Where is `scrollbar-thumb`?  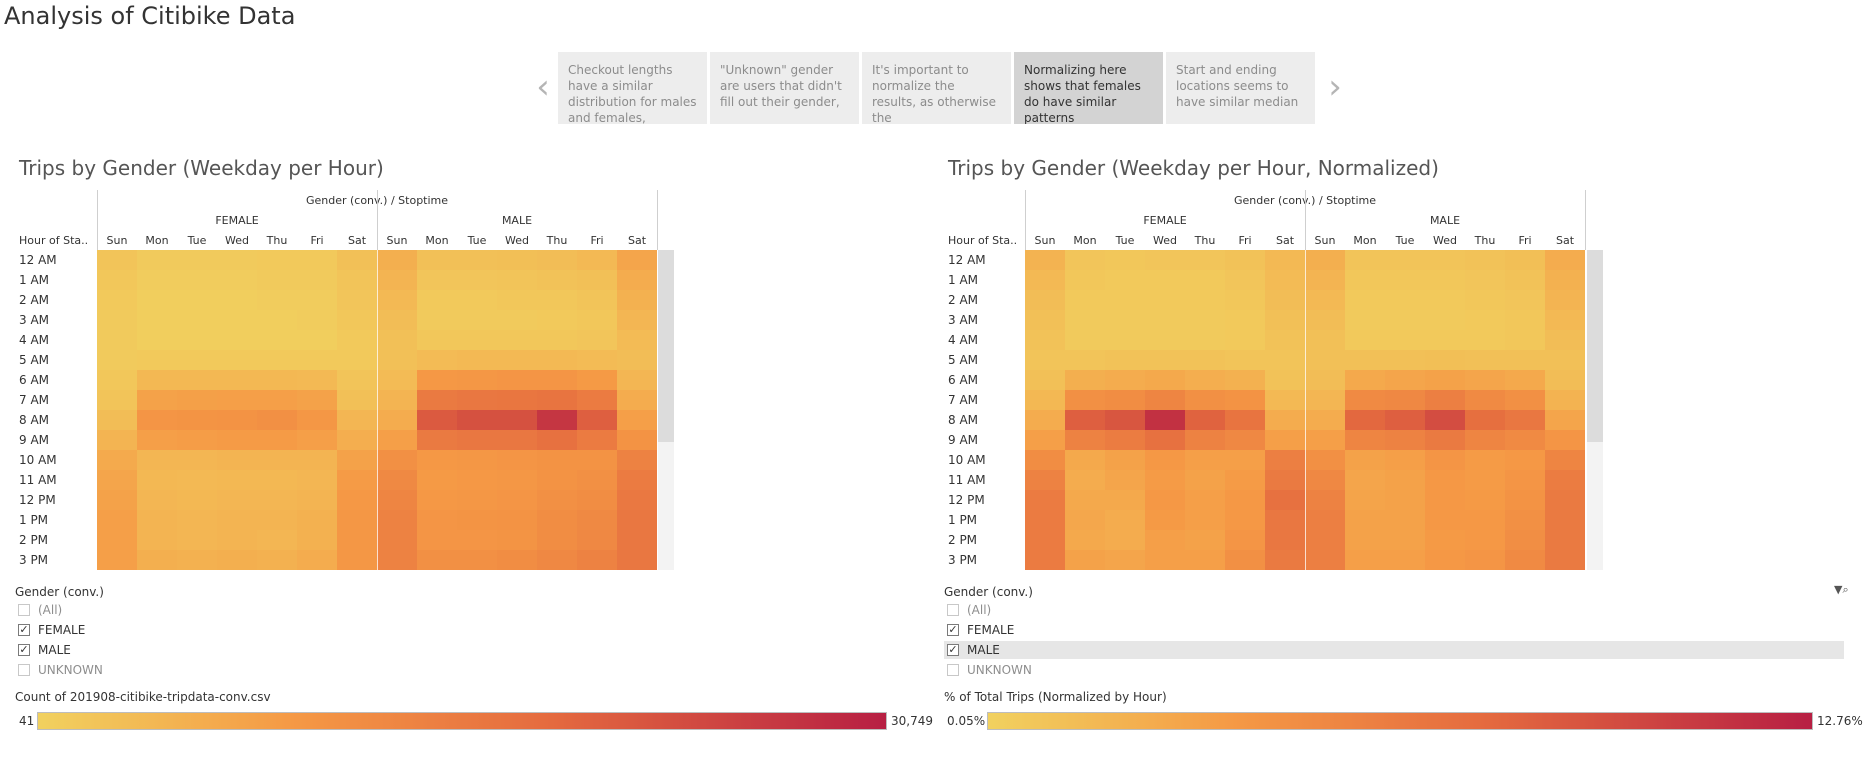 scrollbar-thumb is located at coordinates (666, 346).